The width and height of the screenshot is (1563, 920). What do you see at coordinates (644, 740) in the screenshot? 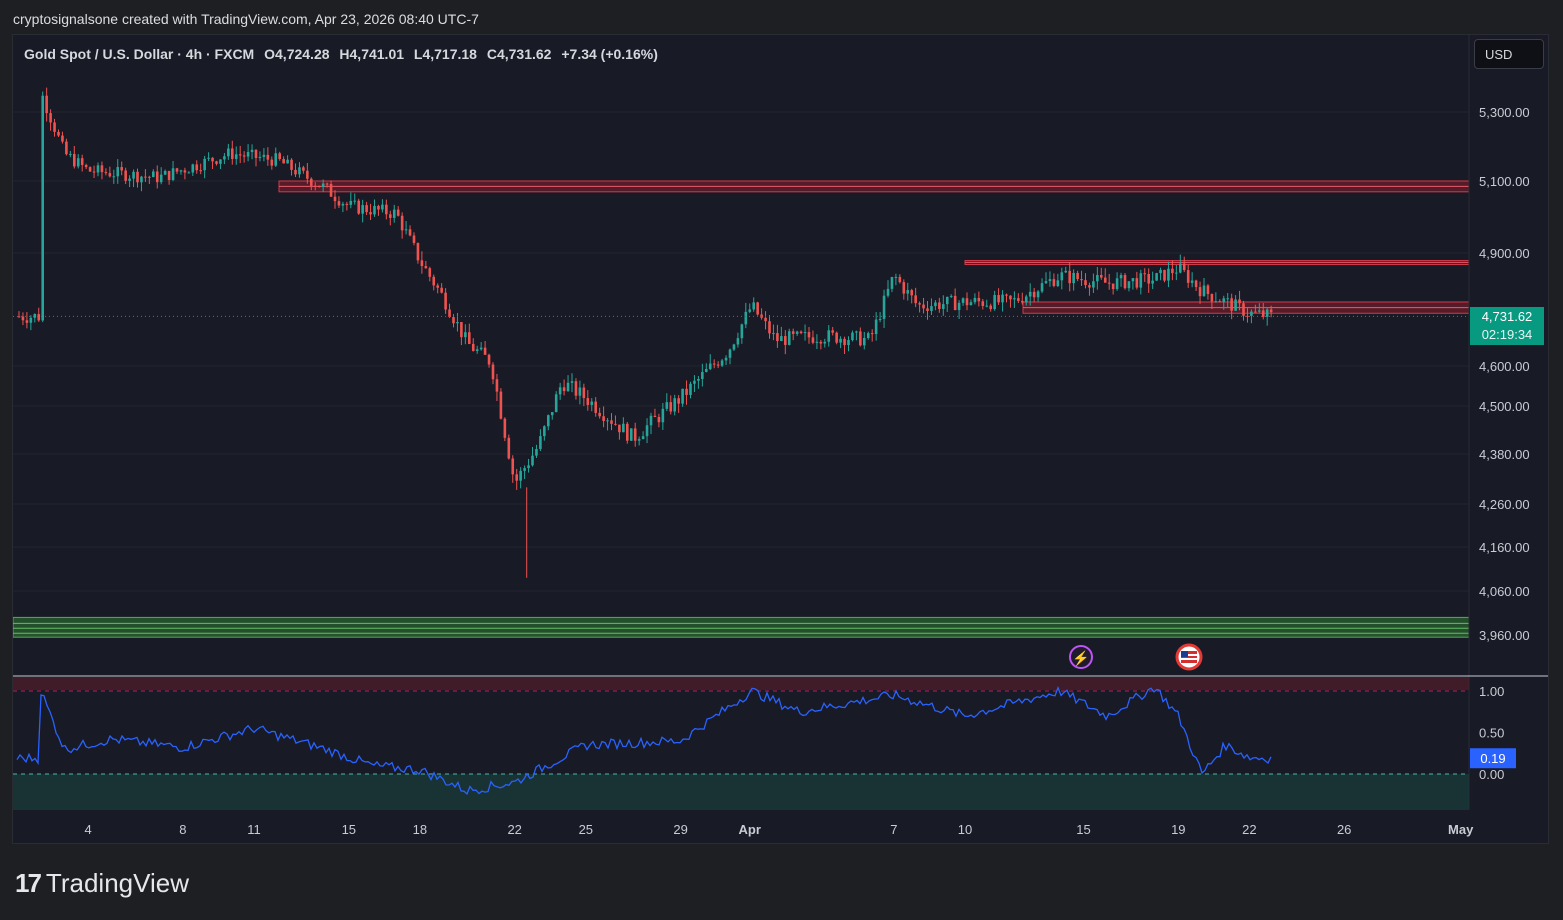
I see `oscillator-line` at bounding box center [644, 740].